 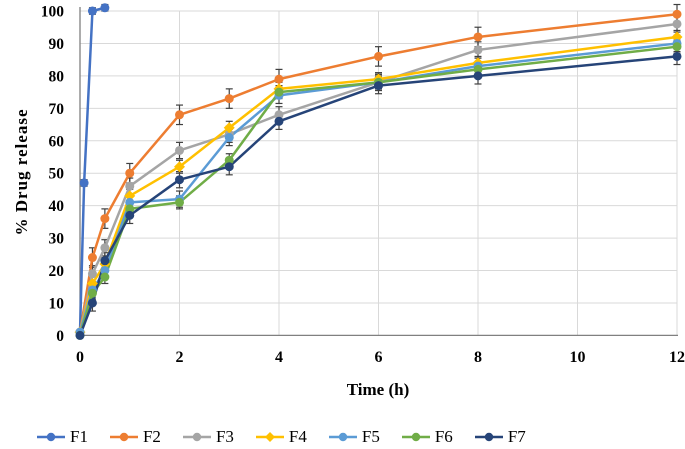 What do you see at coordinates (578, 357) in the screenshot?
I see `x-tick-label: 10` at bounding box center [578, 357].